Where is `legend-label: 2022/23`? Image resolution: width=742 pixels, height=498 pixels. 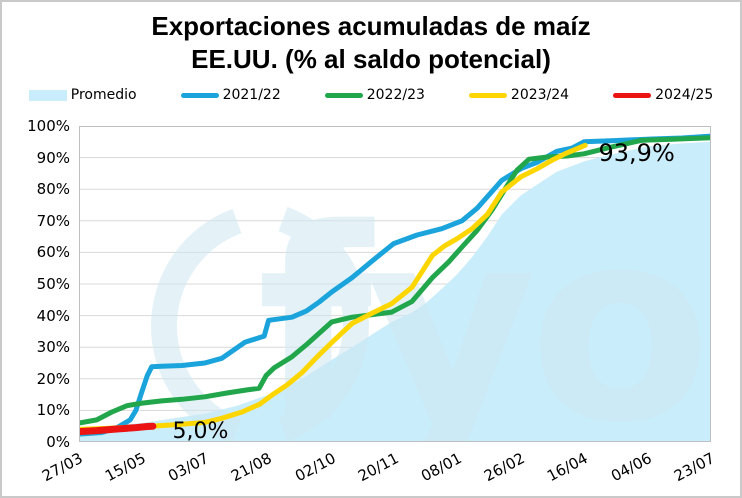 legend-label: 2022/23 is located at coordinates (395, 95).